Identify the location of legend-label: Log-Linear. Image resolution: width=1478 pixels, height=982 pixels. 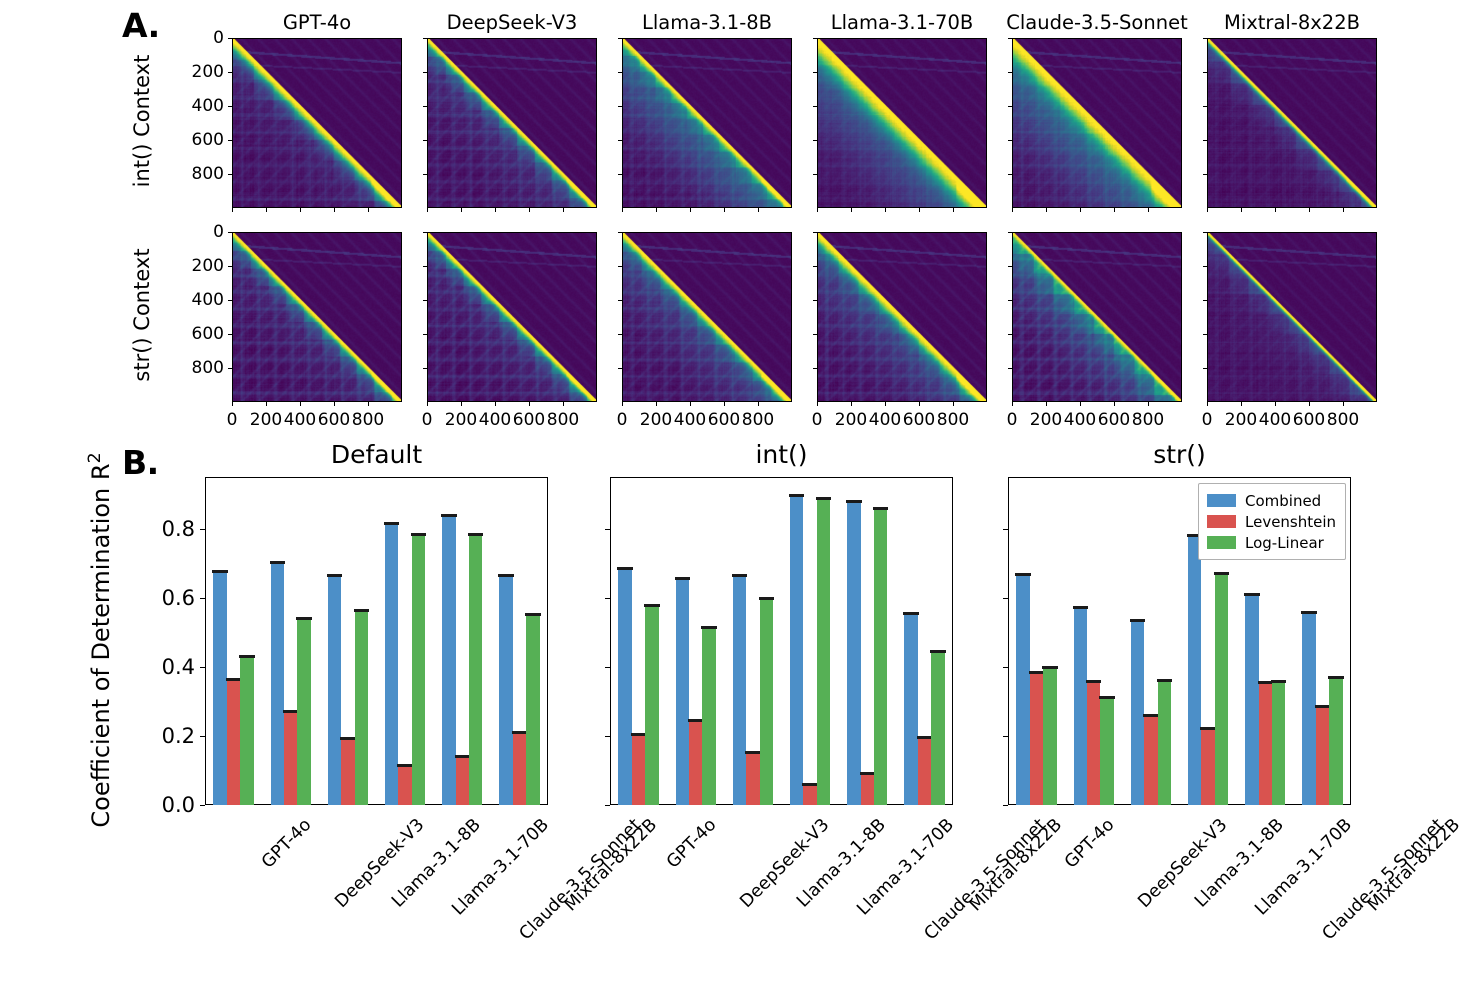
(1284, 542).